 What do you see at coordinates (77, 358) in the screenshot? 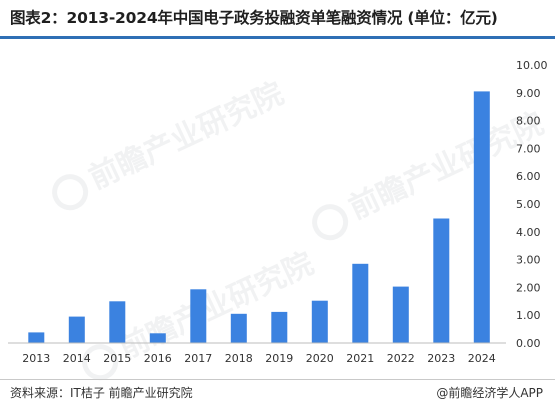
I see `x-tick-label: 2014` at bounding box center [77, 358].